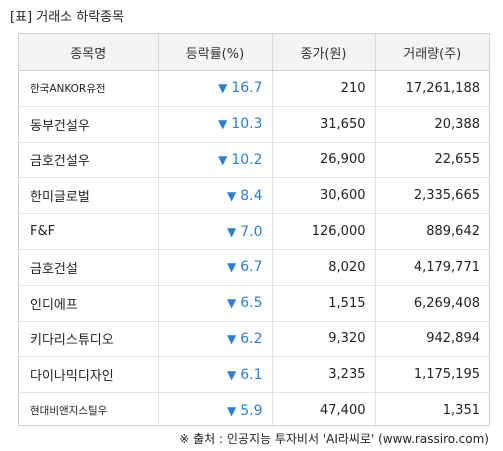  What do you see at coordinates (88, 159) in the screenshot?
I see `stock-name: 금호건설우` at bounding box center [88, 159].